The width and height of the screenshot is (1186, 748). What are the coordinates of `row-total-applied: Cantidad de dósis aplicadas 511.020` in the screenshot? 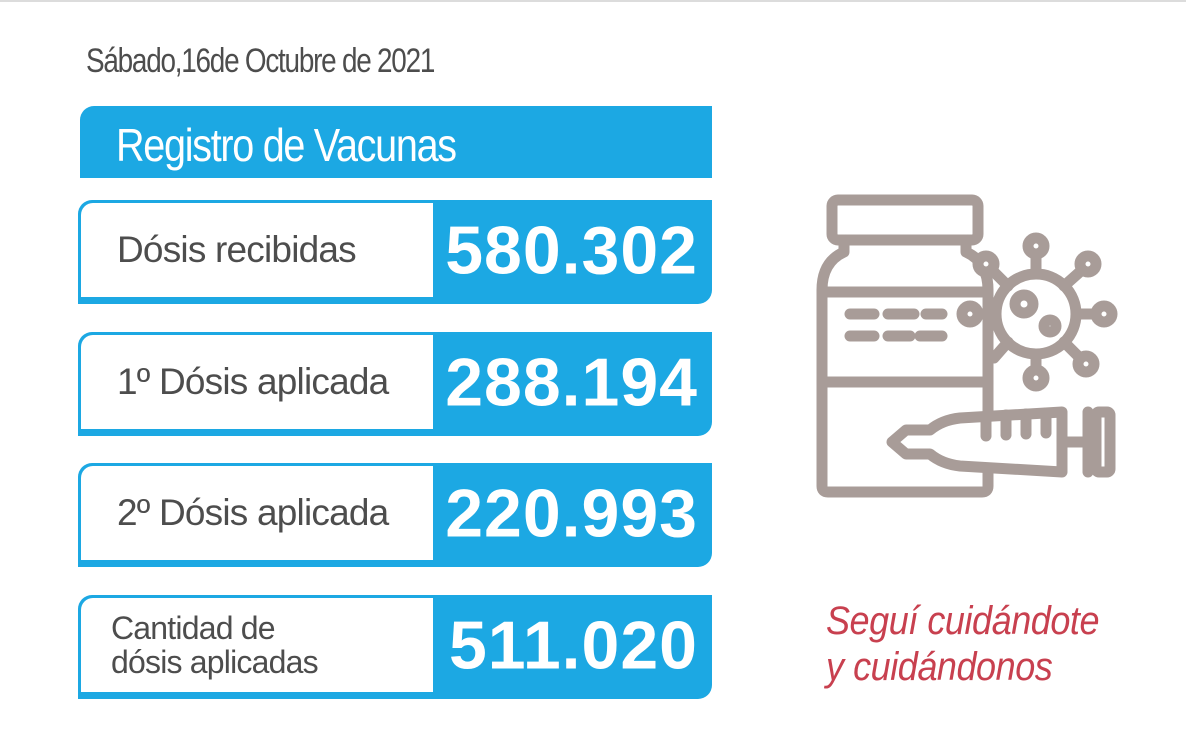 It's located at (395, 647).